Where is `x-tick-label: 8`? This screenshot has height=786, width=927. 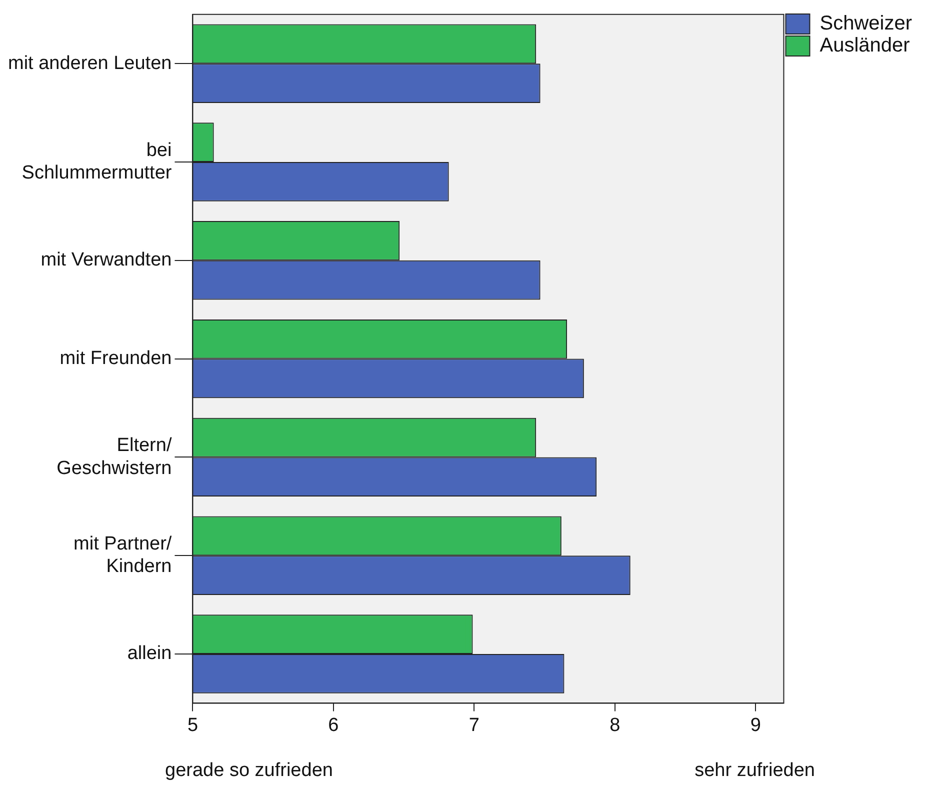 x-tick-label: 8 is located at coordinates (615, 725).